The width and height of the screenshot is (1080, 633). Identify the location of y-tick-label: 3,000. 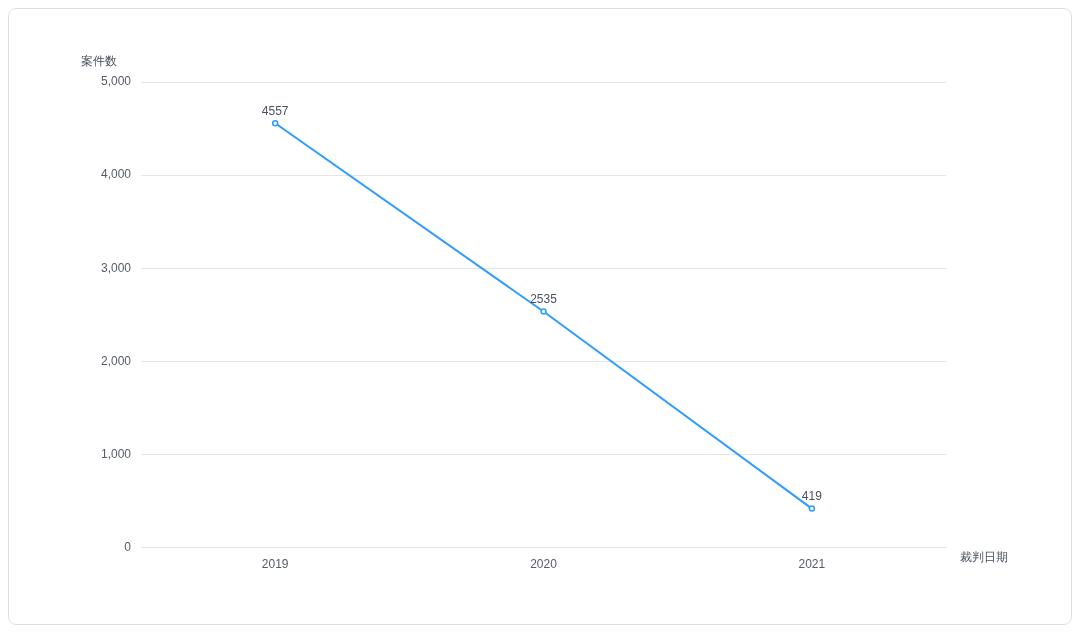
(116, 267).